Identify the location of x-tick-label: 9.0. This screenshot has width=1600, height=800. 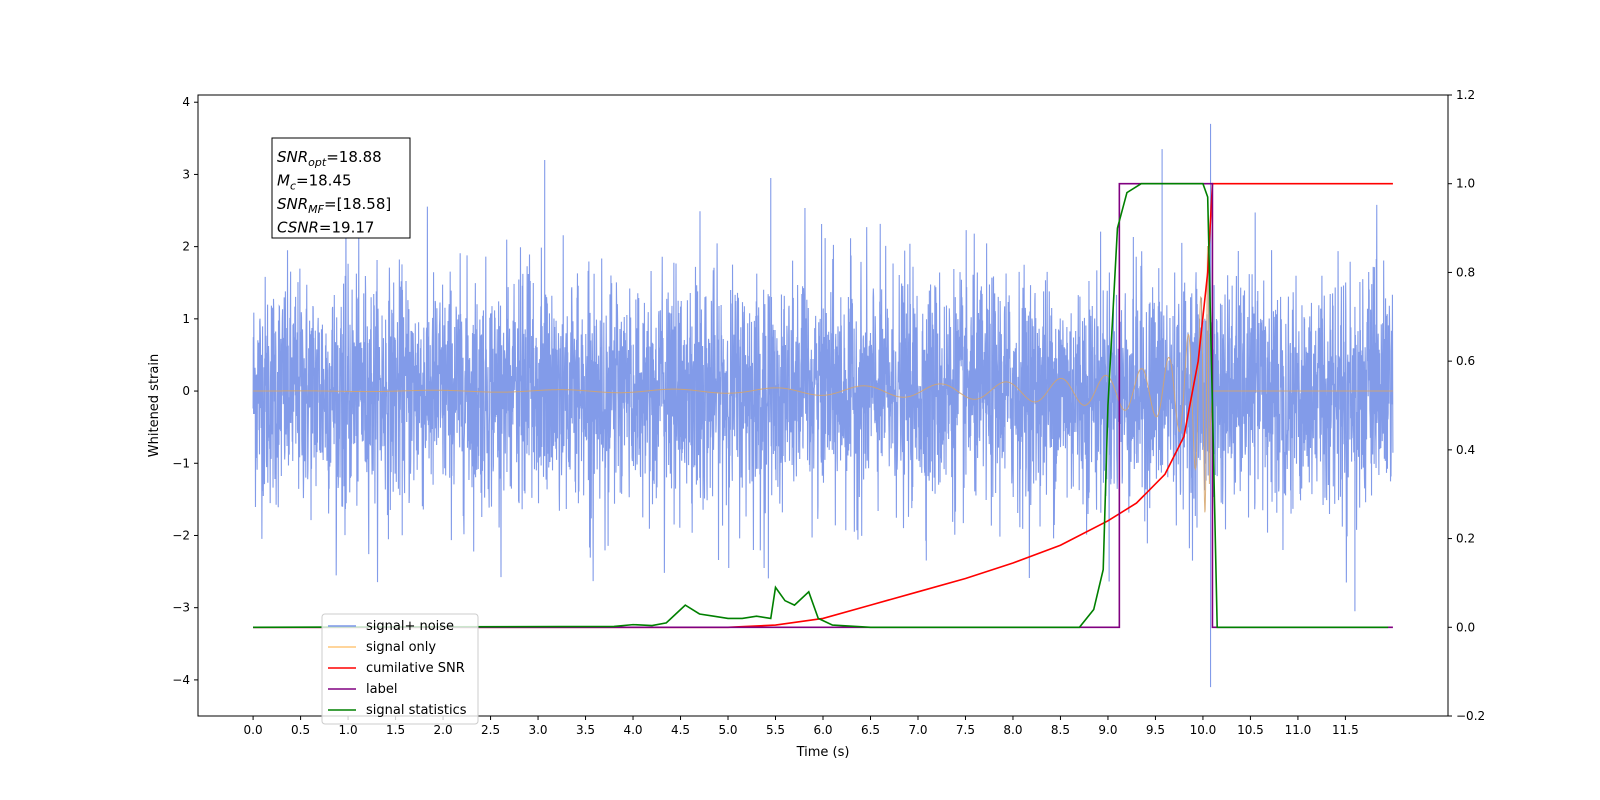
(1107, 730).